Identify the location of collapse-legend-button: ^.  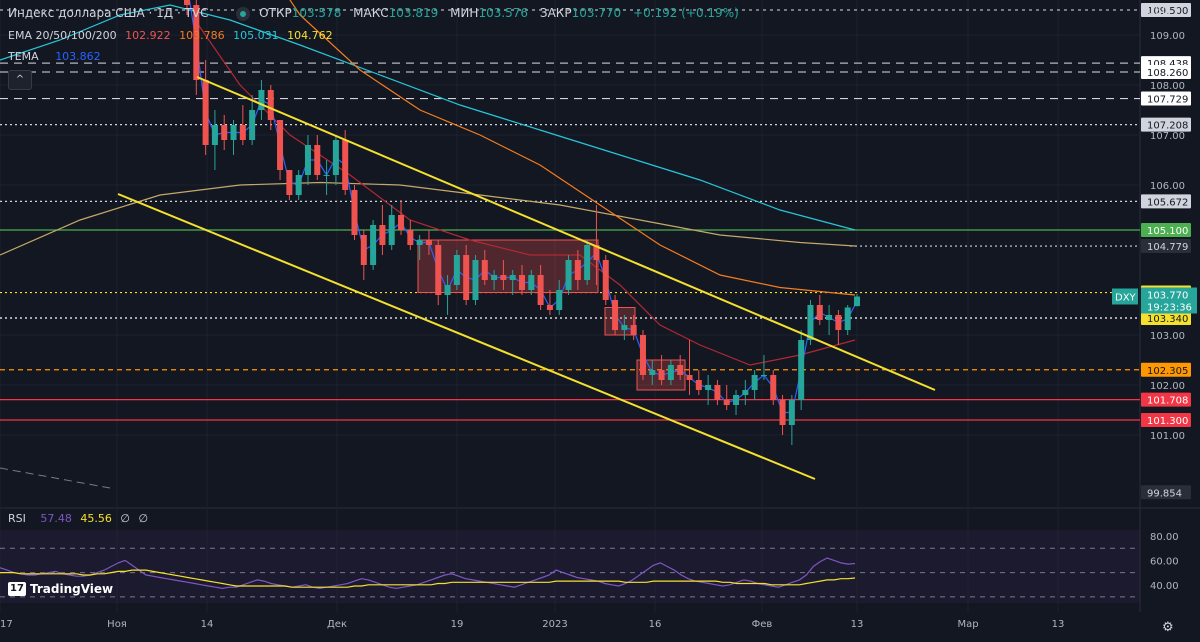
(20, 80).